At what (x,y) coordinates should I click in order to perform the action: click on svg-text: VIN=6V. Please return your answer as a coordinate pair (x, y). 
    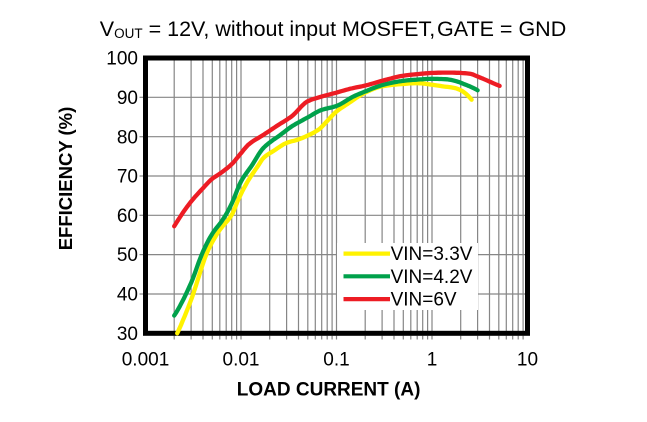
    Looking at the image, I should click on (424, 300).